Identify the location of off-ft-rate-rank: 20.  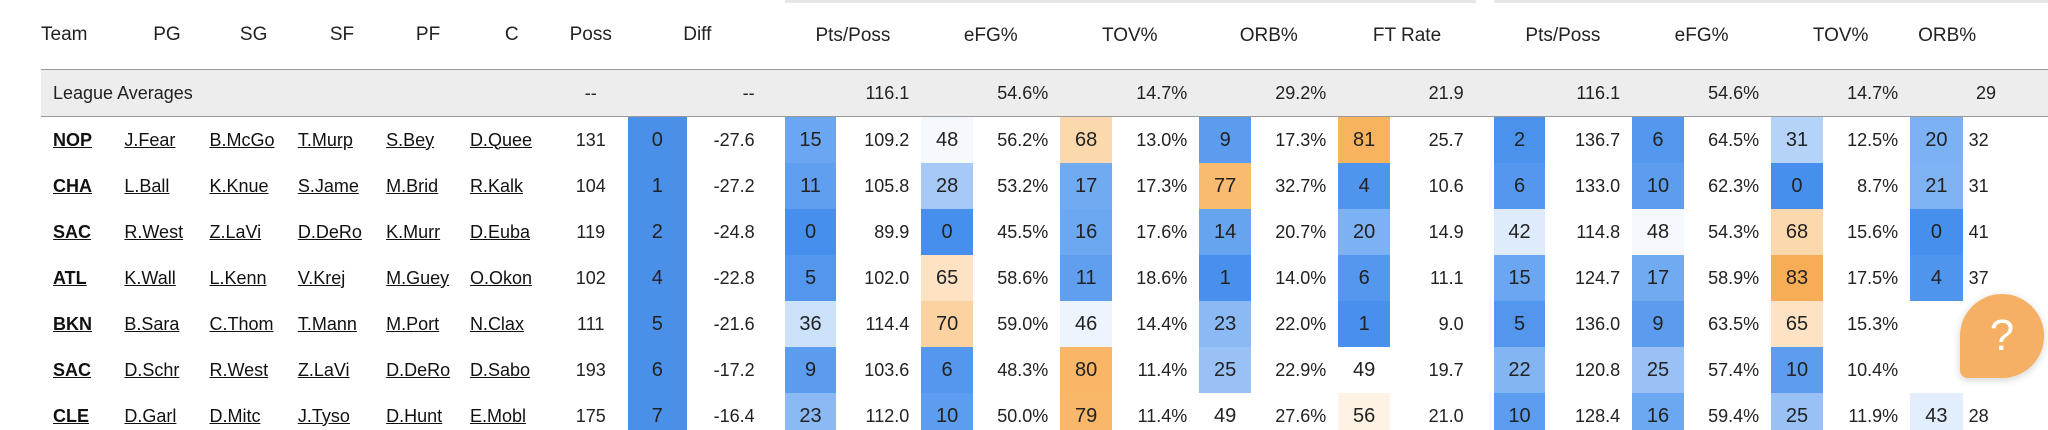
(1364, 232).